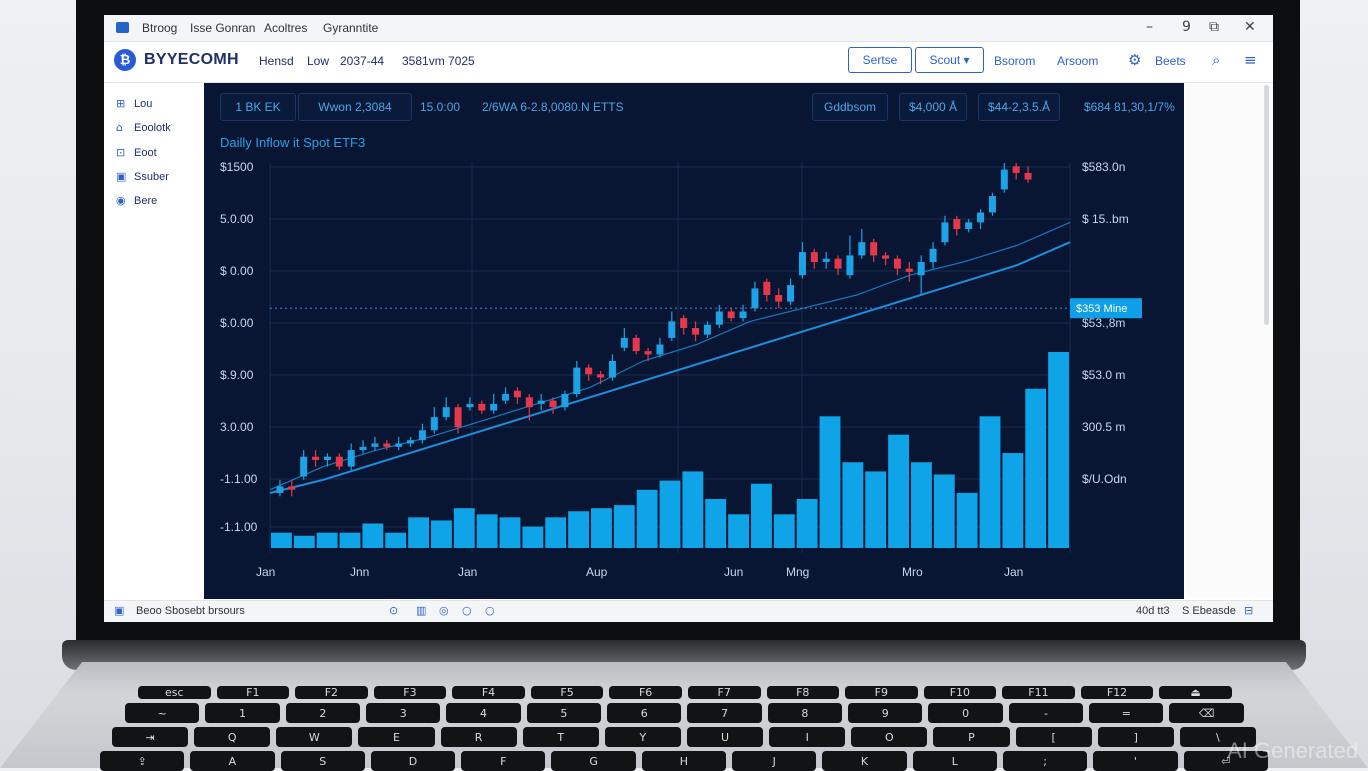  What do you see at coordinates (642, 737) in the screenshot?
I see `key: Y` at bounding box center [642, 737].